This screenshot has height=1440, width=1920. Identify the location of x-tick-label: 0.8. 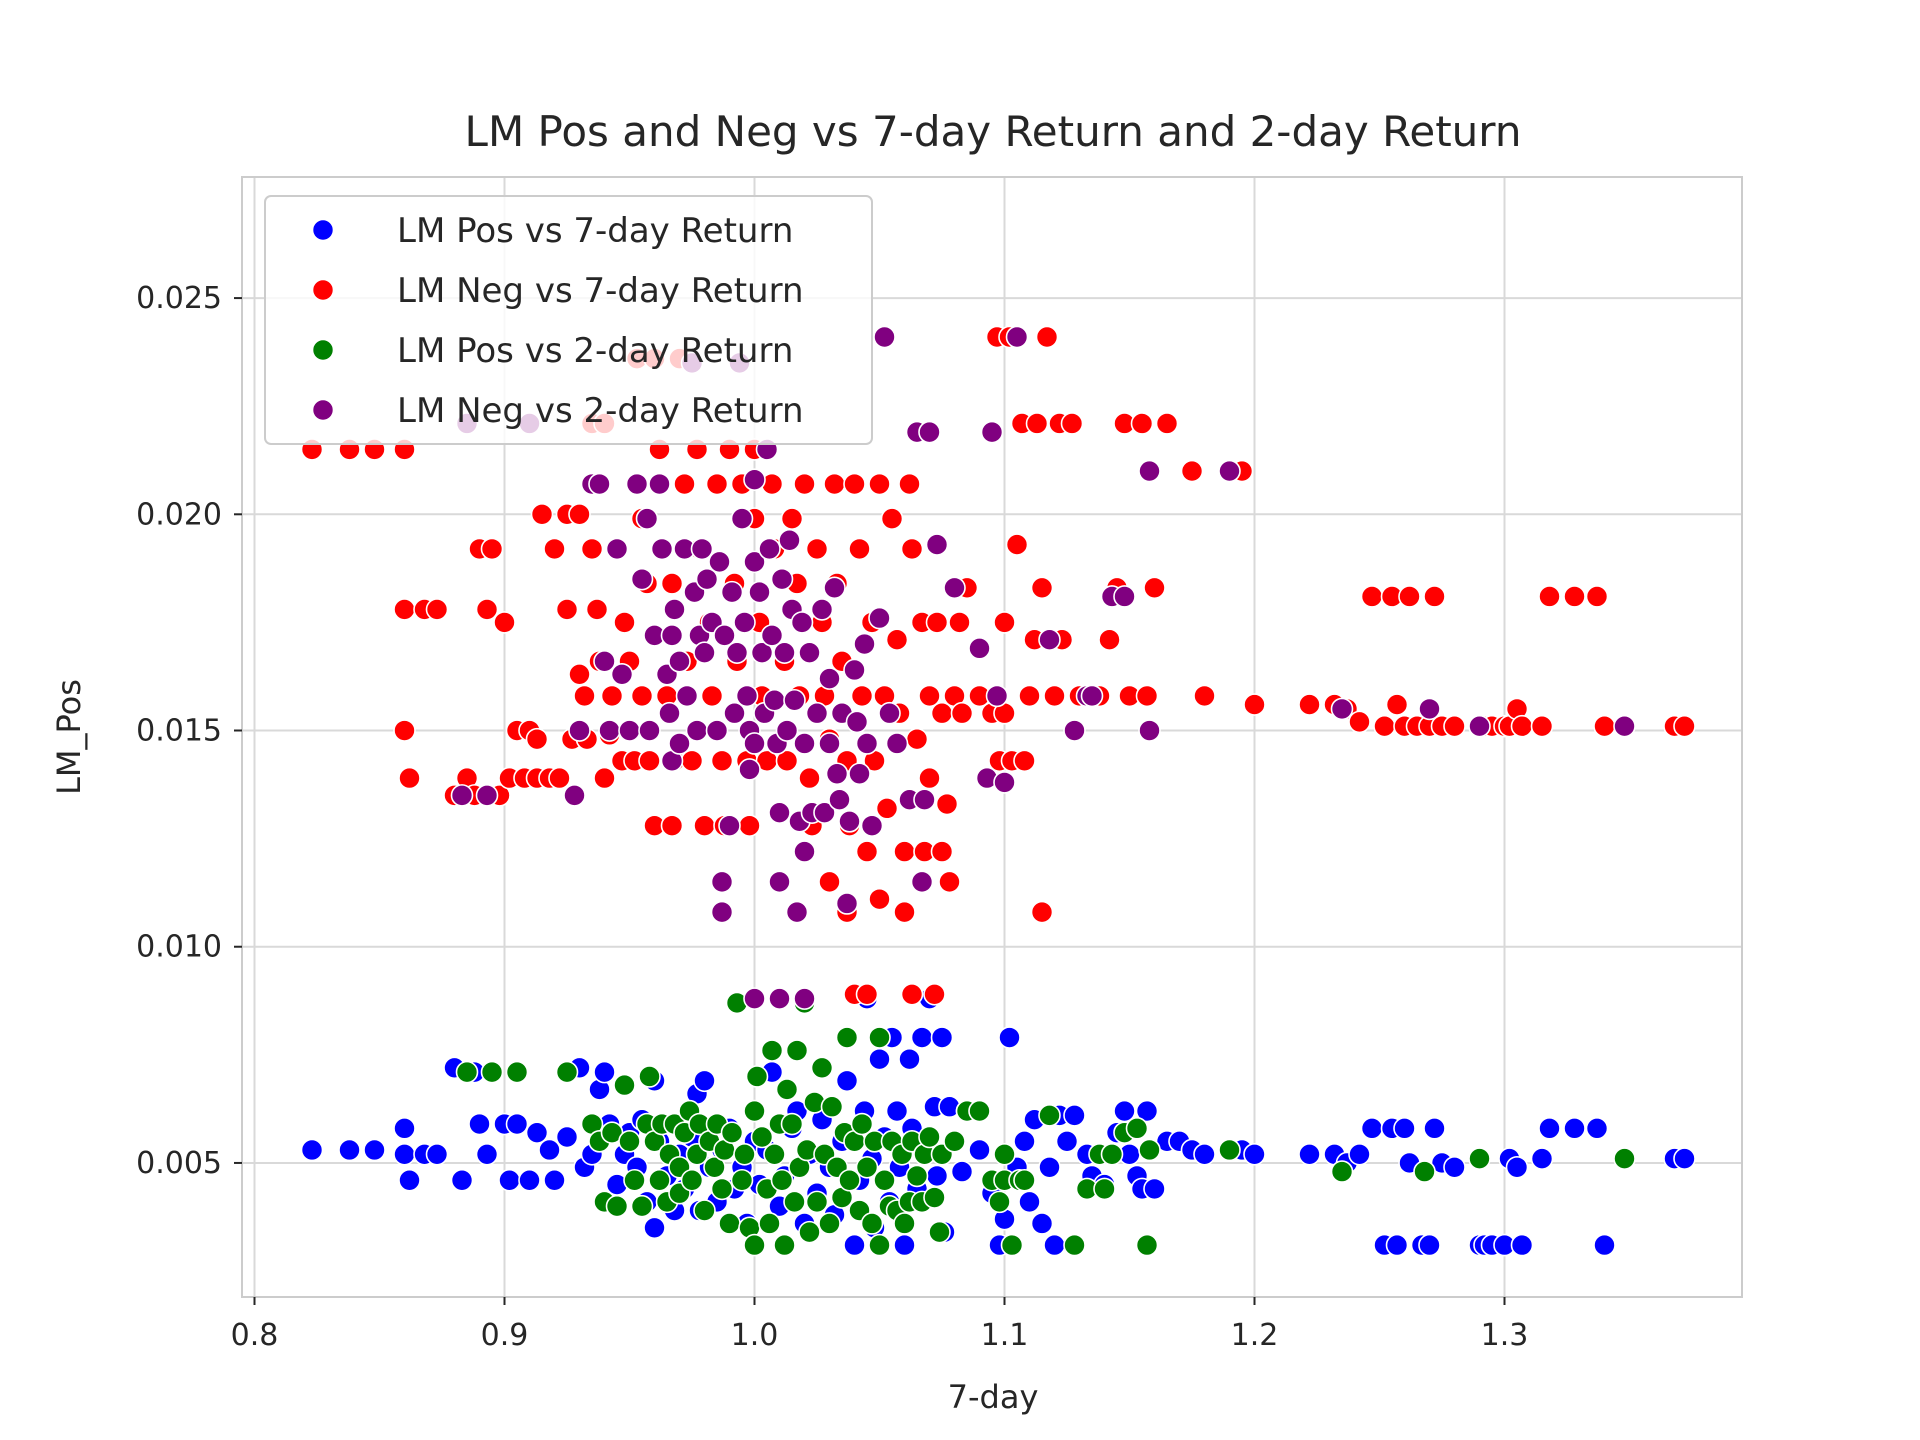
(255, 1335).